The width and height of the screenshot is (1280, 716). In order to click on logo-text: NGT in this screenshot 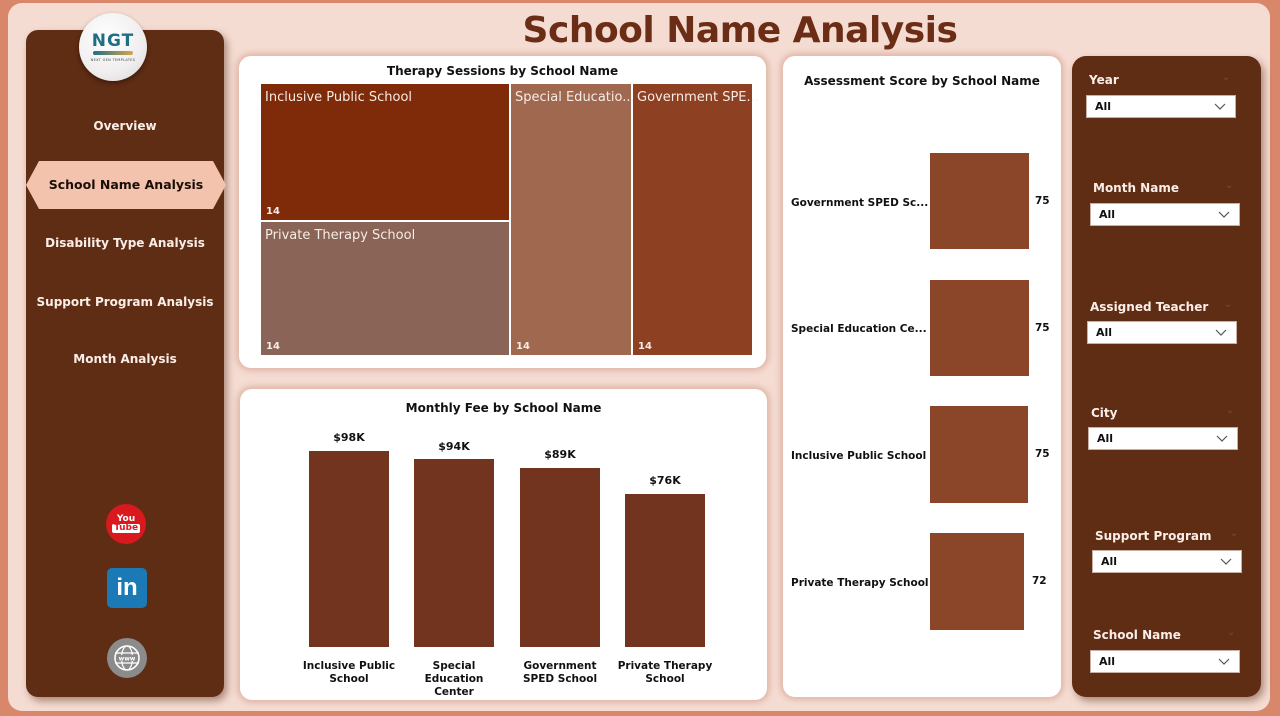, I will do `click(113, 41)`.